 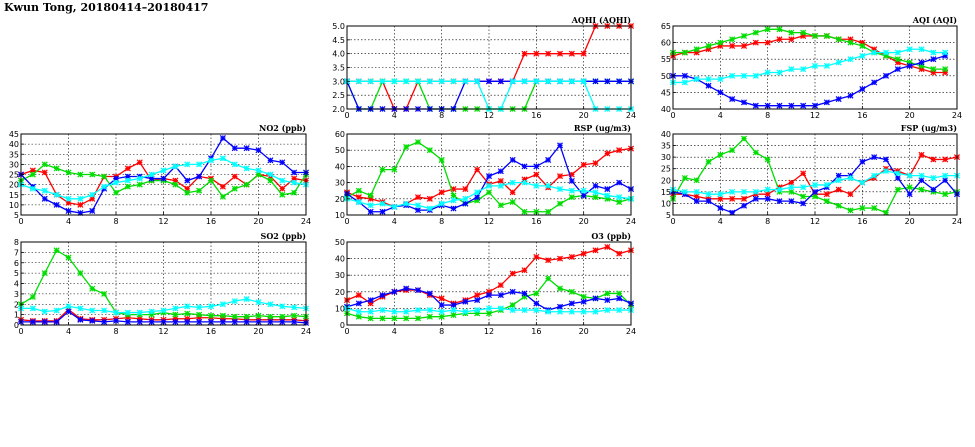 I want to click on o3-ytick-label-1: 10, so click(x=340, y=308).